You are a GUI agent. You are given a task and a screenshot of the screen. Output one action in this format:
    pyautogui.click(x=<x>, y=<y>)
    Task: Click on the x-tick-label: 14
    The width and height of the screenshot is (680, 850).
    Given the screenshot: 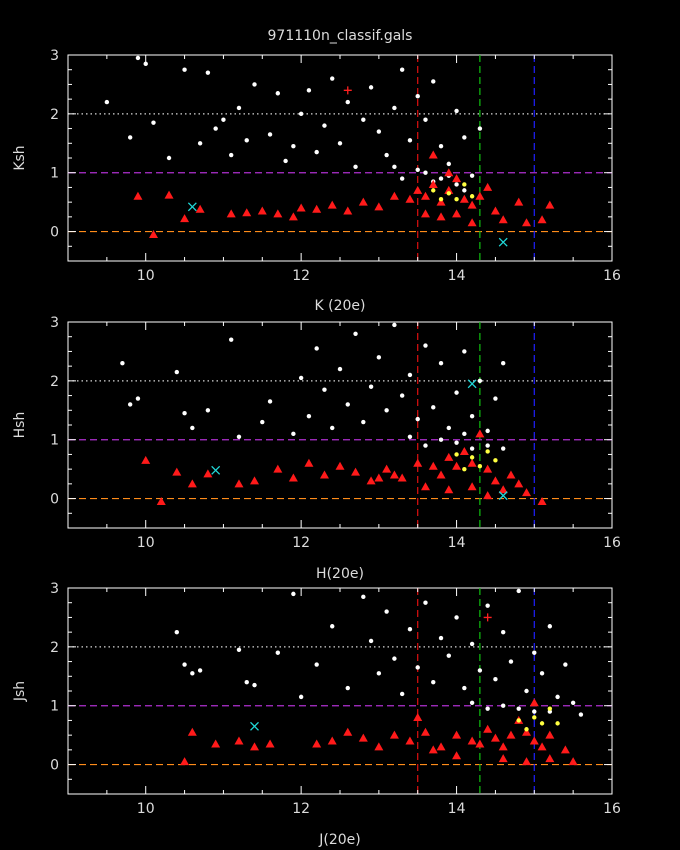 What is the action you would take?
    pyautogui.click(x=457, y=809)
    